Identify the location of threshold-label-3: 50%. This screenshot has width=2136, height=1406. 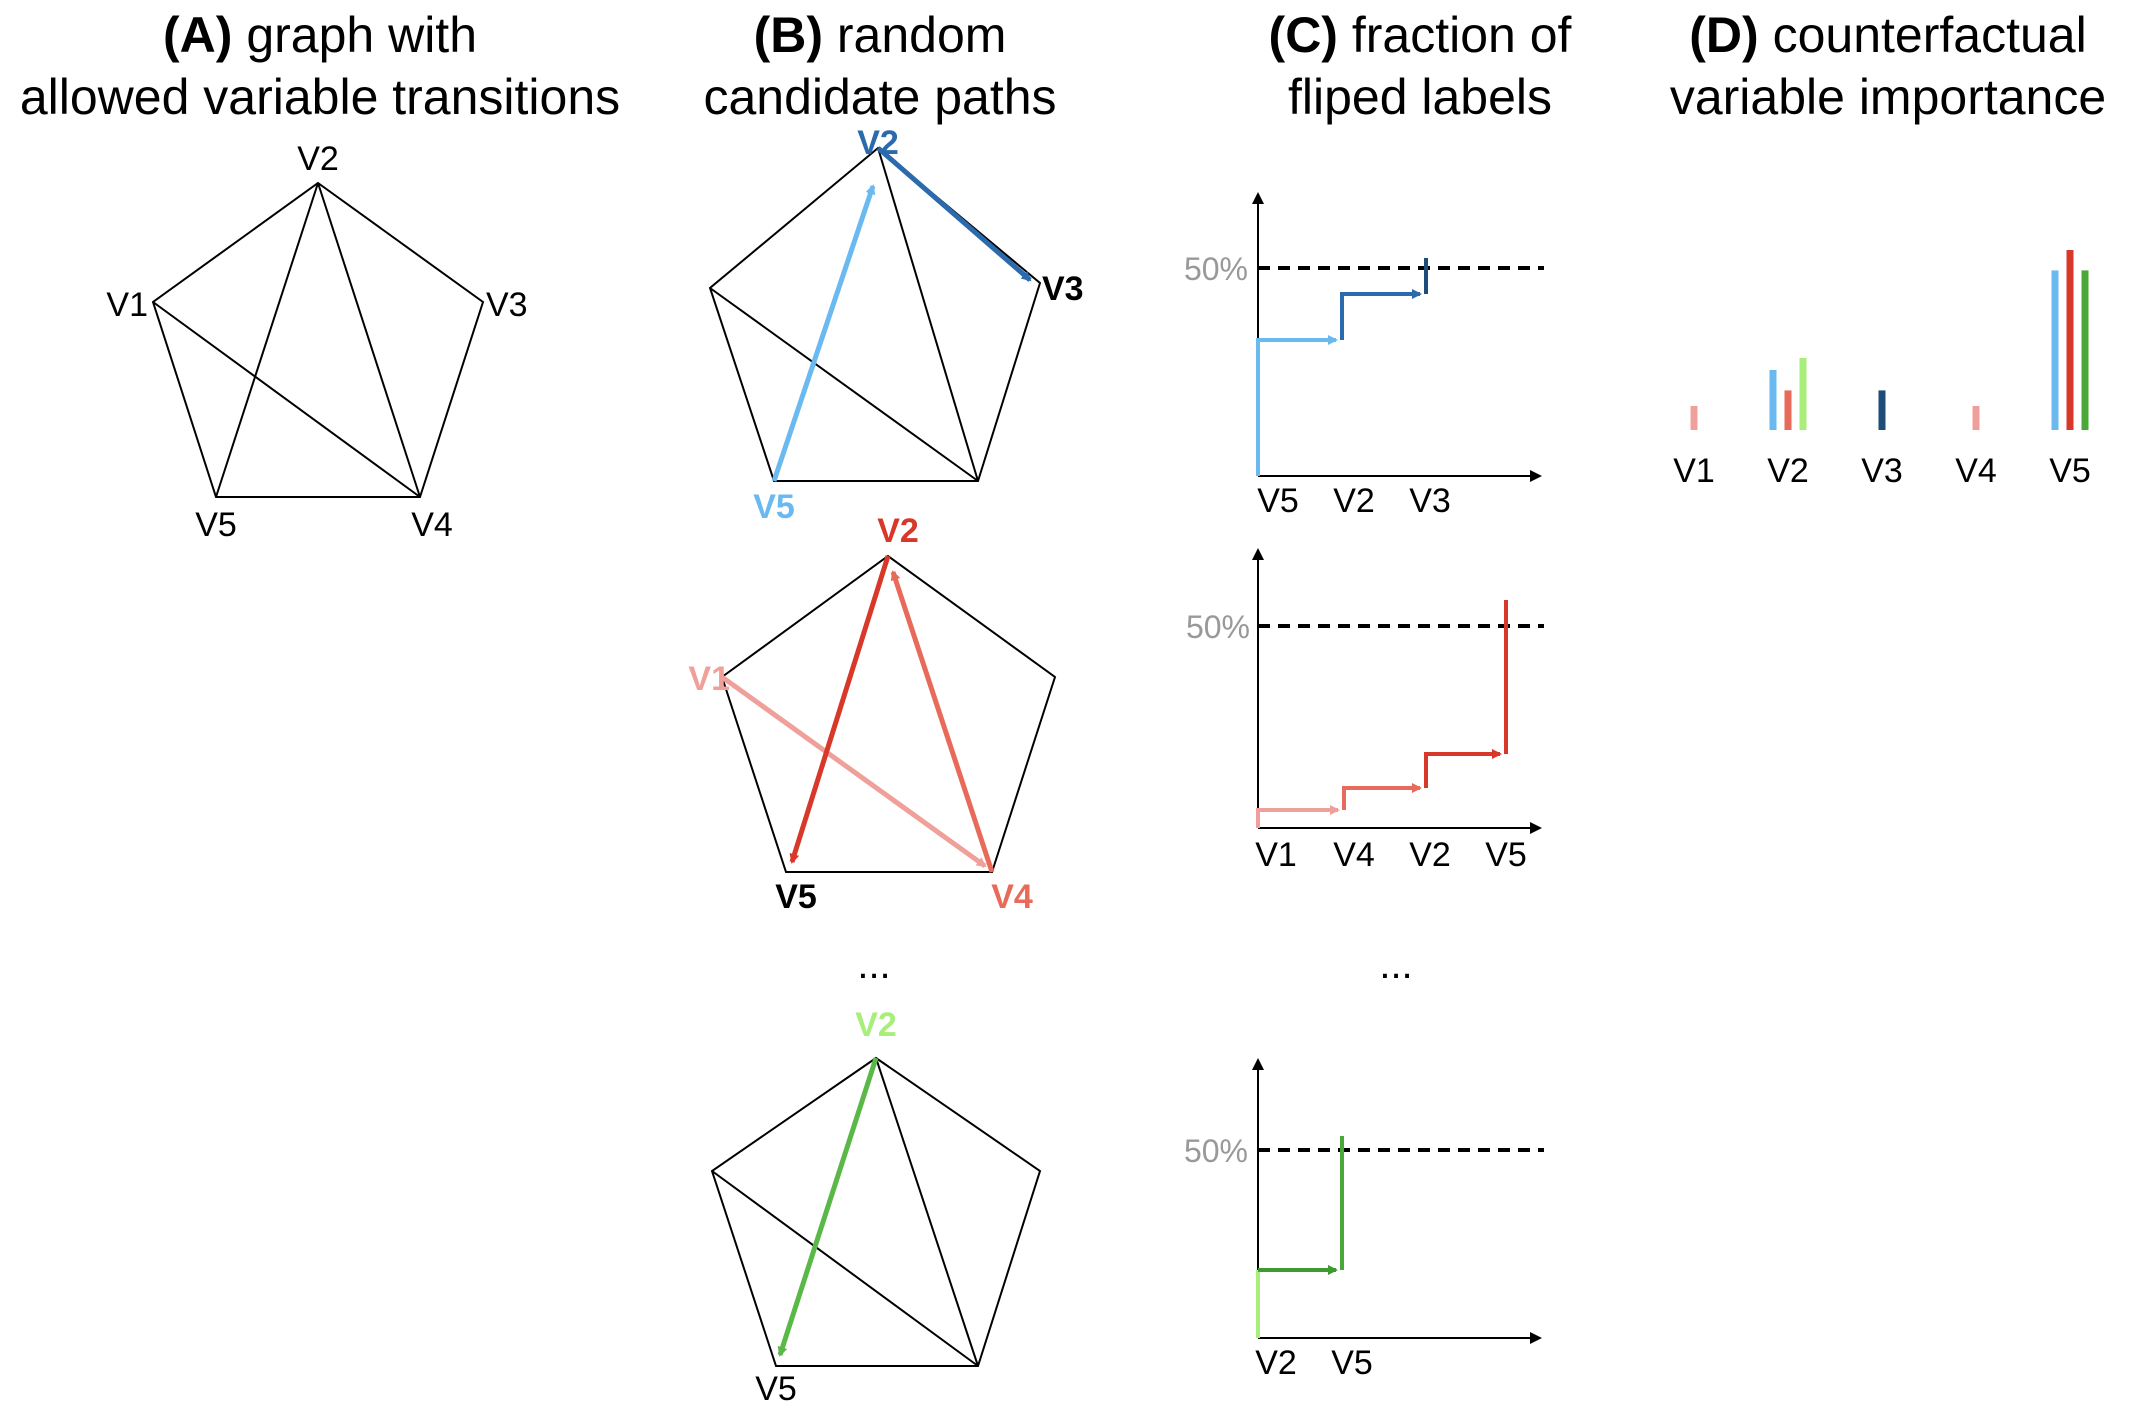
(1216, 1151).